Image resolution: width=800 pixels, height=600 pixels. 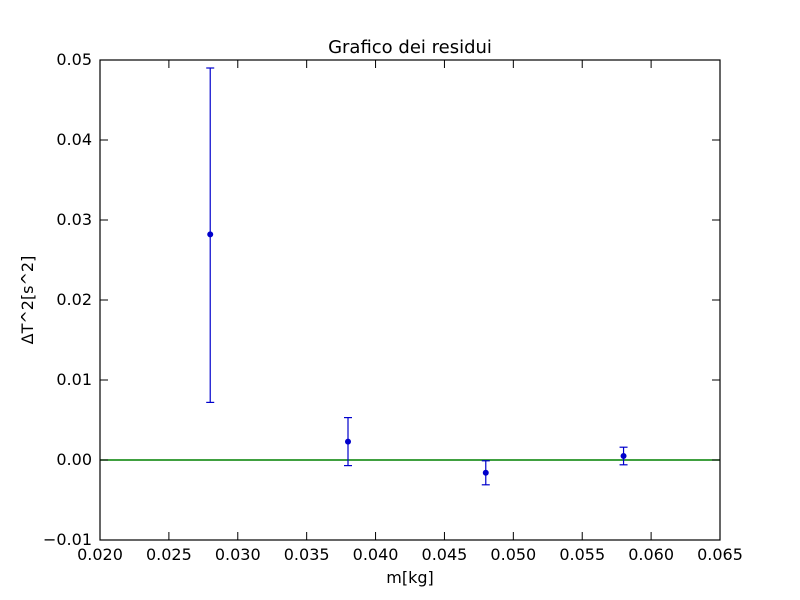 I want to click on x-tick-label-4: 0.035, so click(x=307, y=554).